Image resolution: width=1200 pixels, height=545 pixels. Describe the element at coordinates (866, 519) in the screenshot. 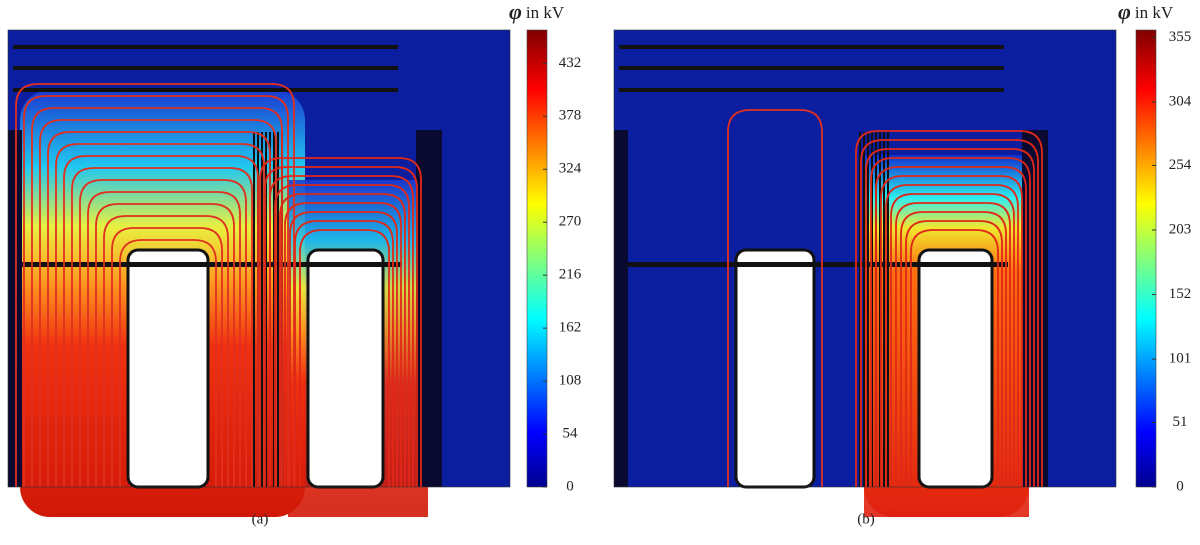

I see `panel-caption: (b)` at that location.